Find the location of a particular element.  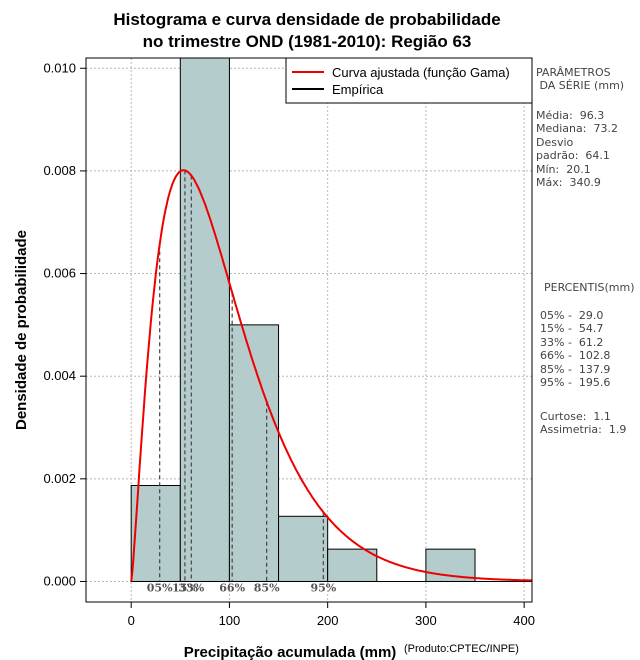

x-tick-label: 0 is located at coordinates (131, 620).